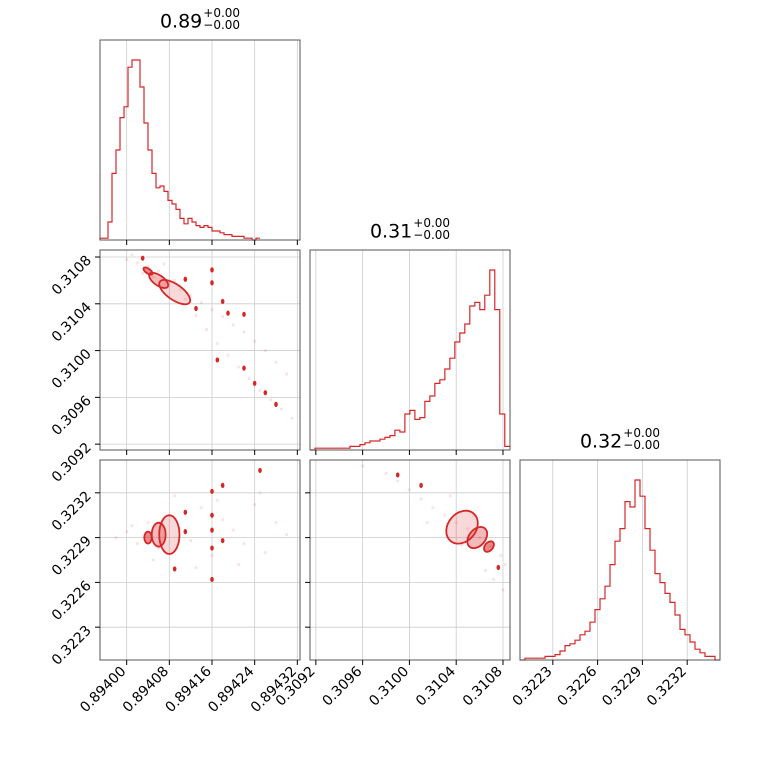 The image size is (760, 760). Describe the element at coordinates (231, 689) in the screenshot. I see `pair-panel-2-x-tick-label: 0.89424` at that location.